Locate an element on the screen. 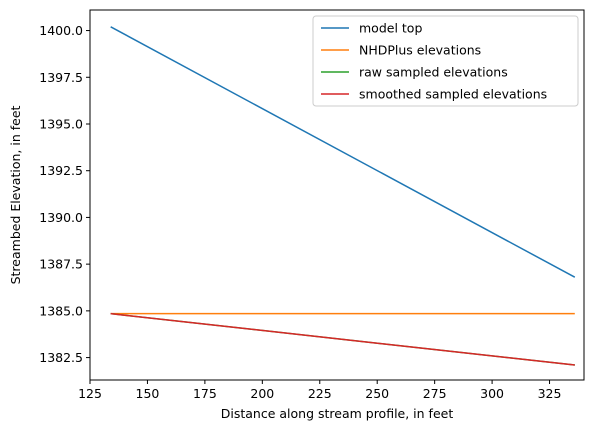 The height and width of the screenshot is (432, 594). series-line is located at coordinates (342, 339).